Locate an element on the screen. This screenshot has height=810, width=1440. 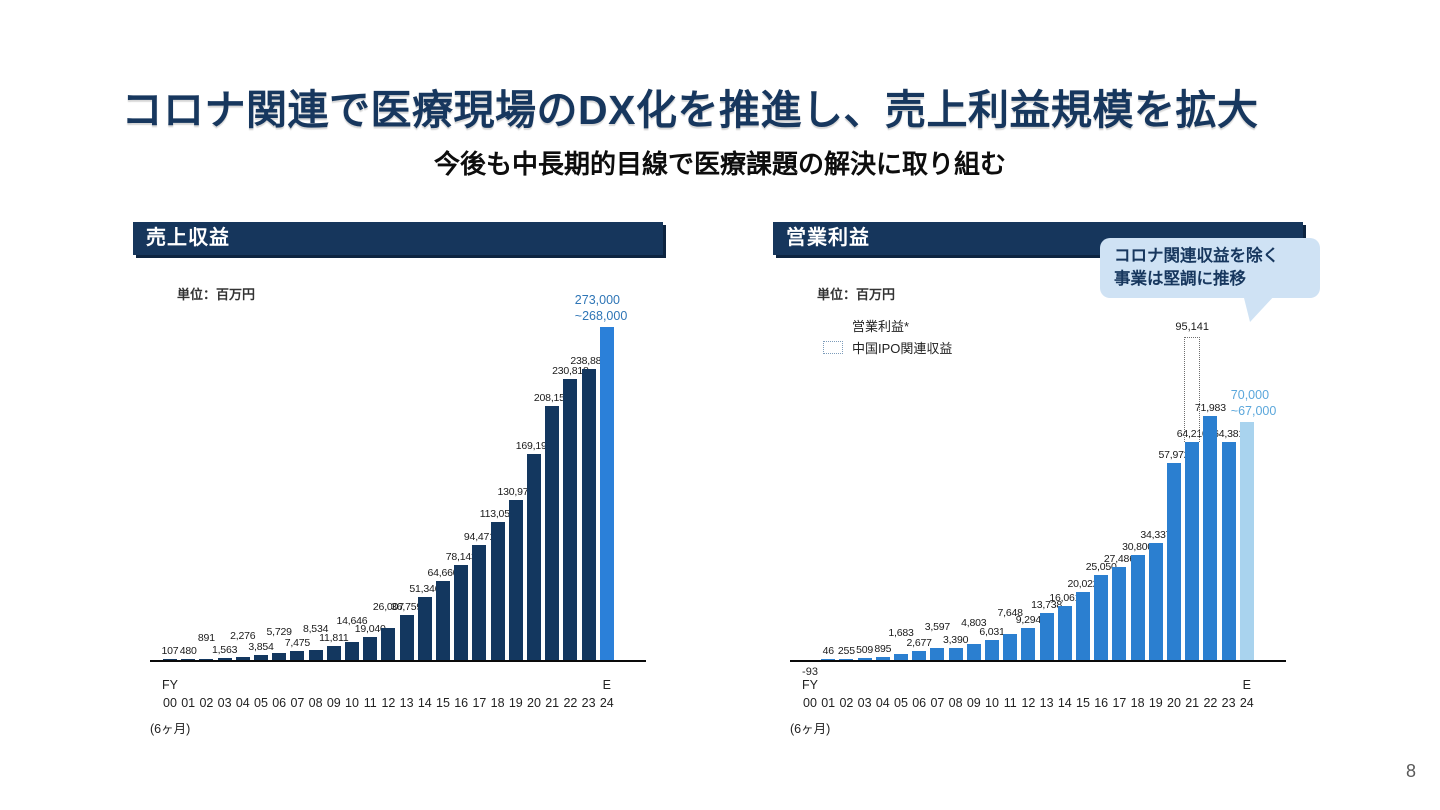
forecast-range-label: 70,000 ~67,000 is located at coordinates (1253, 402).